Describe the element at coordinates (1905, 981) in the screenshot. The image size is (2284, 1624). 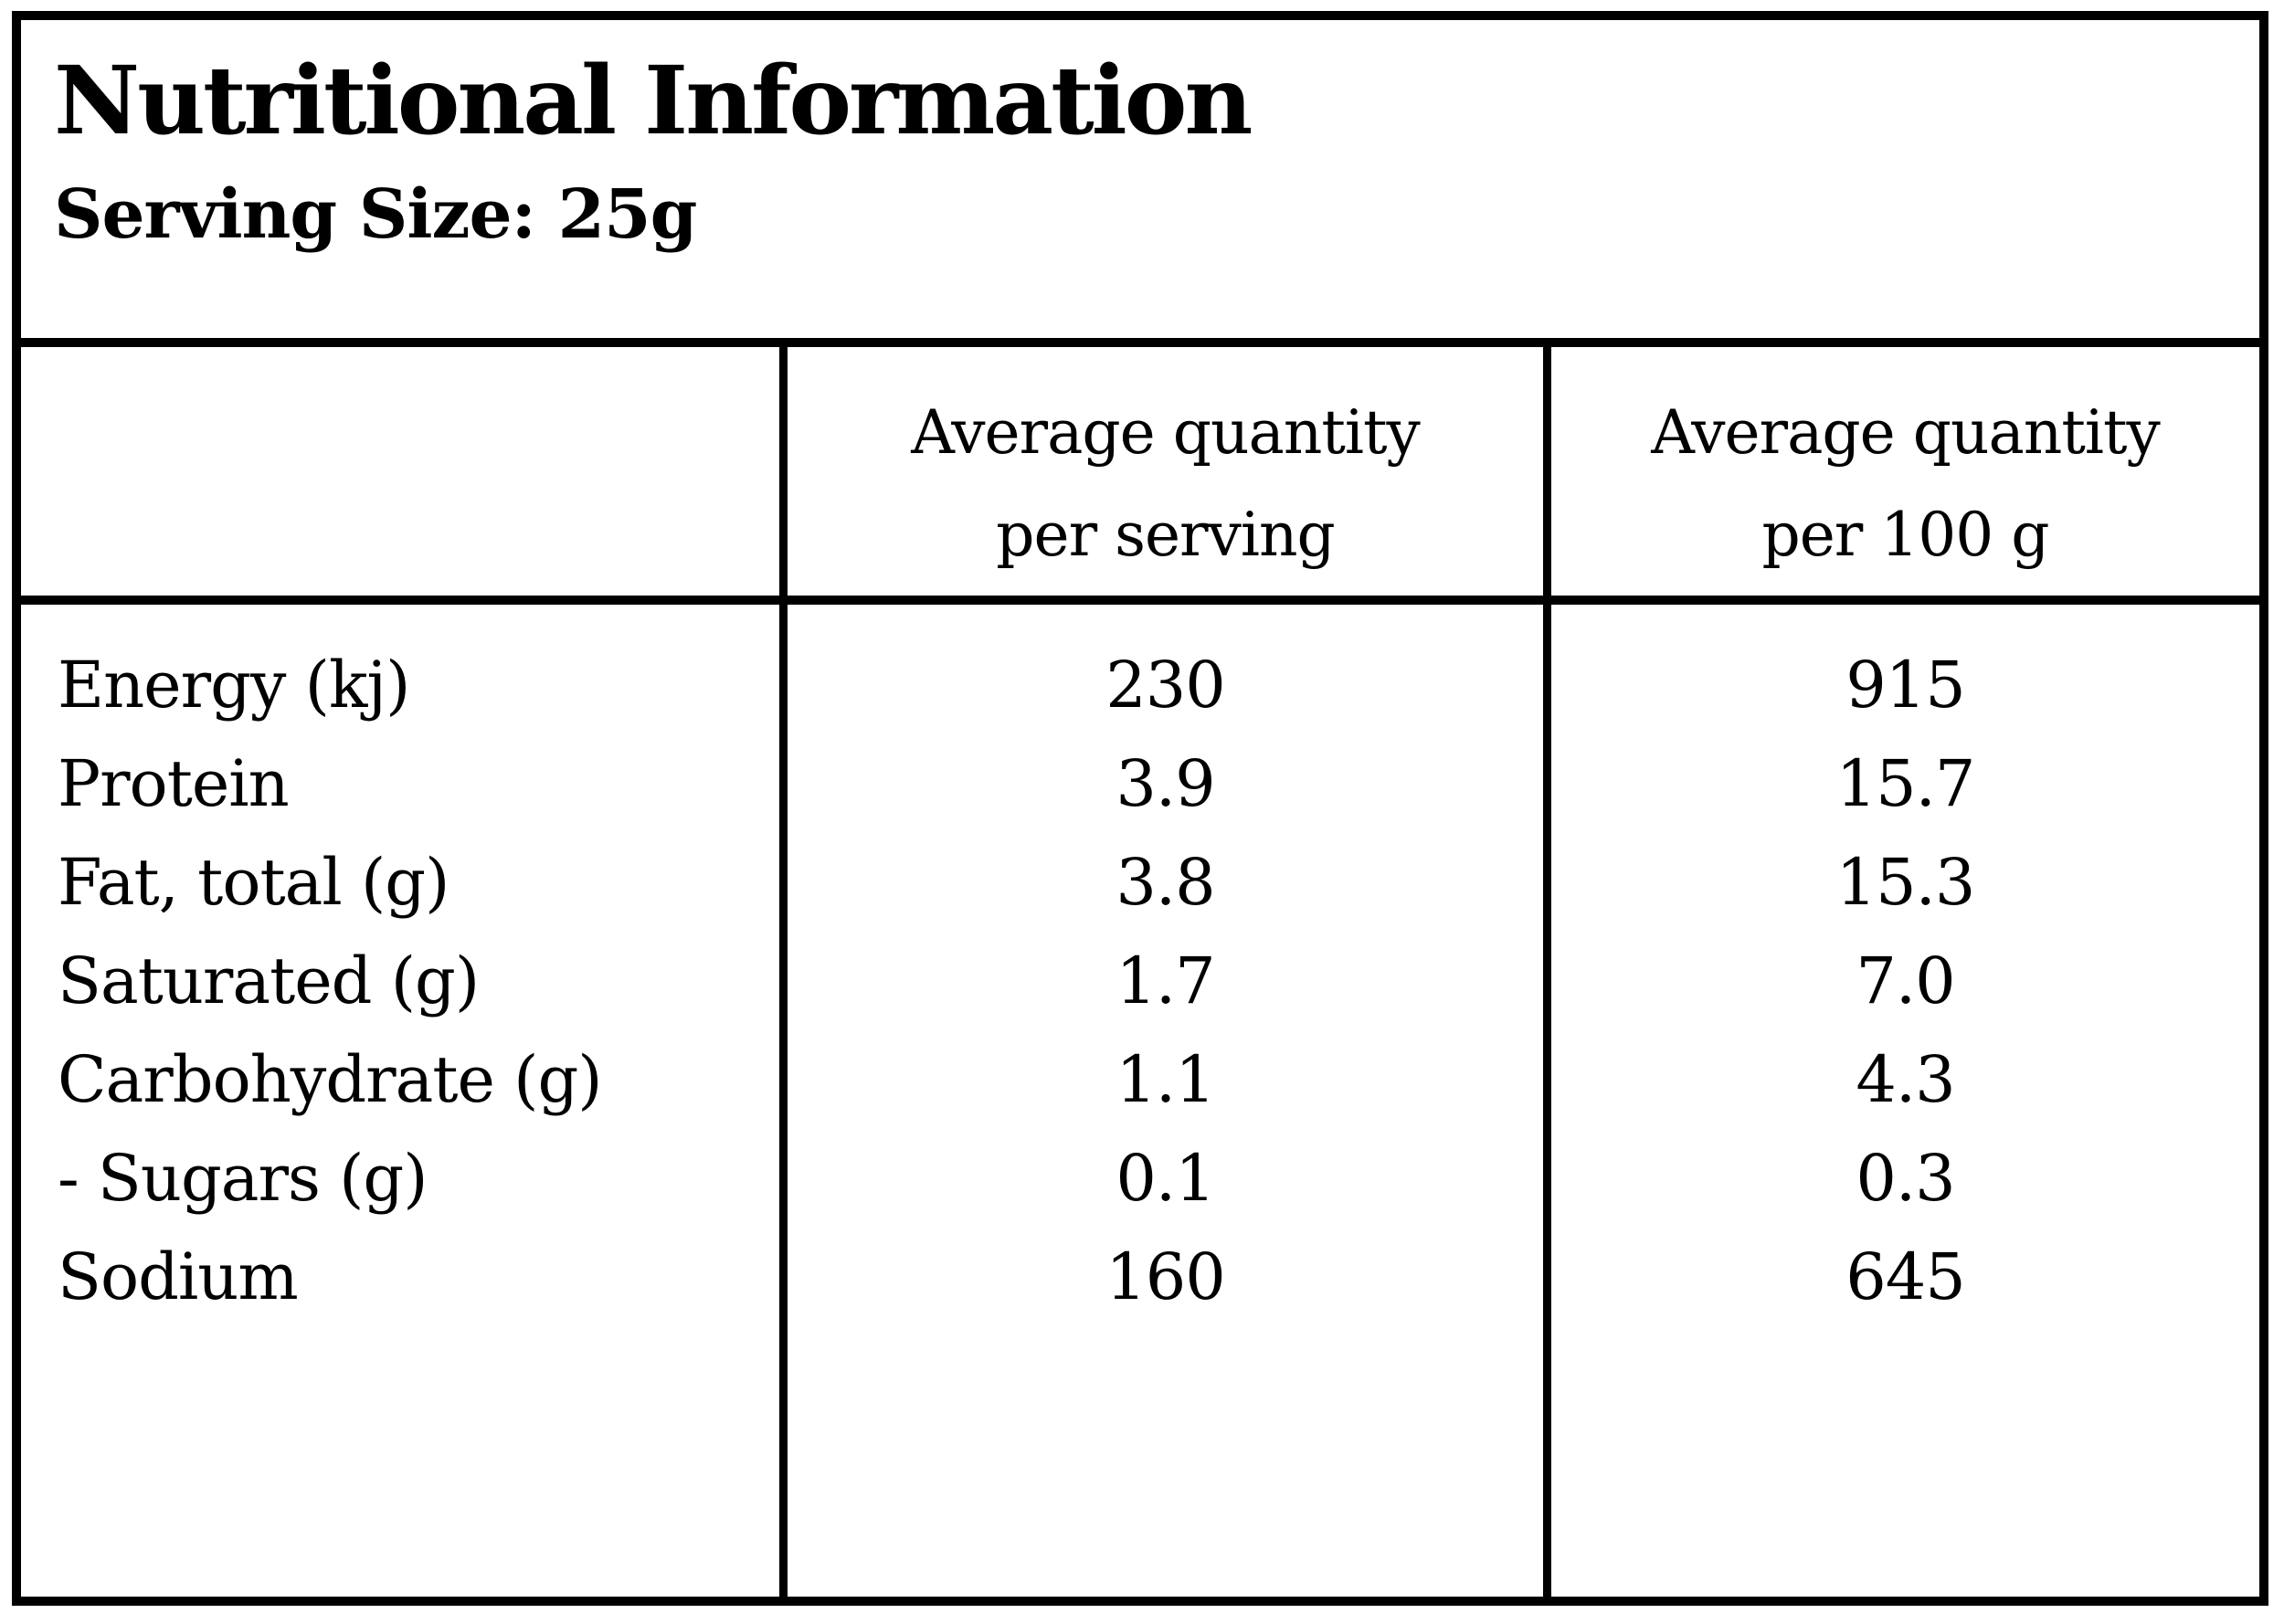
I see `per-100g-value: 7.0` at that location.